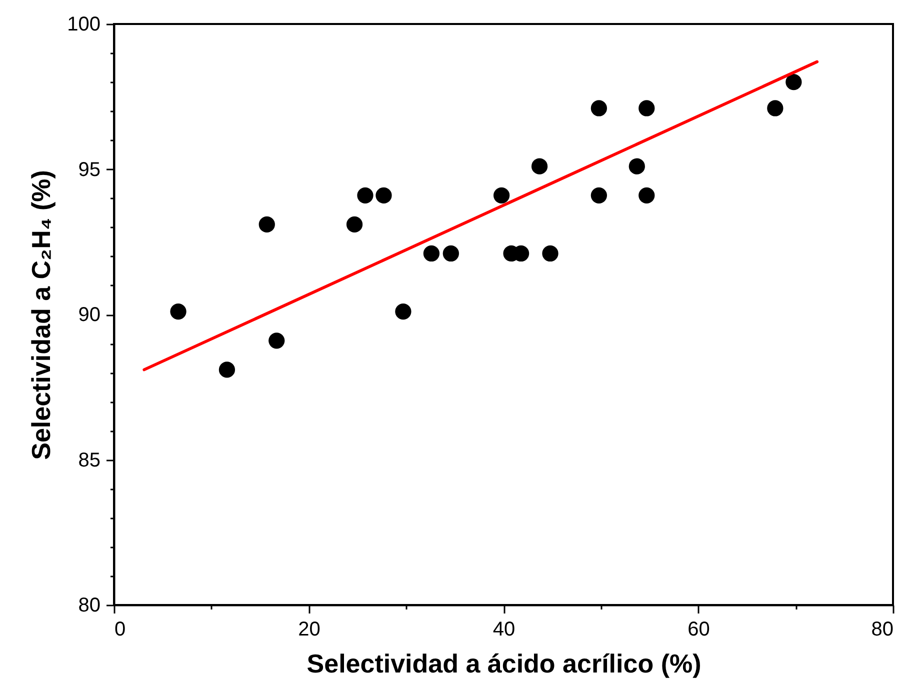 This screenshot has width=908, height=689. What do you see at coordinates (89, 605) in the screenshot?
I see `y-tick-label: 80` at bounding box center [89, 605].